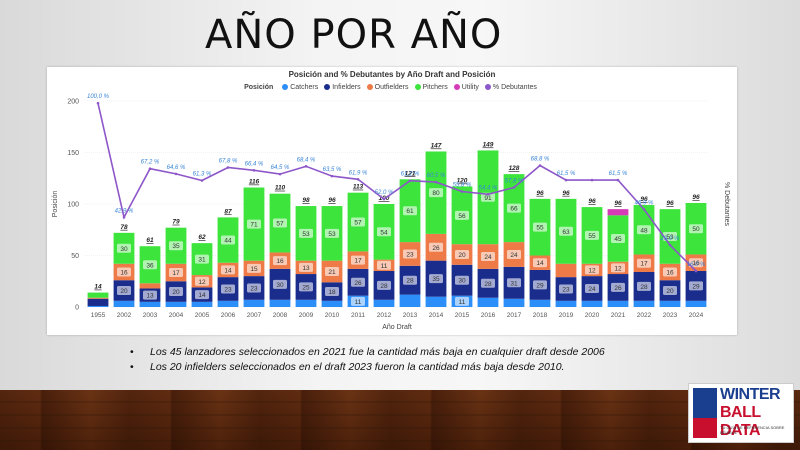 The width and height of the screenshot is (800, 450). I want to click on y-axis-label: Posición, so click(55, 204).